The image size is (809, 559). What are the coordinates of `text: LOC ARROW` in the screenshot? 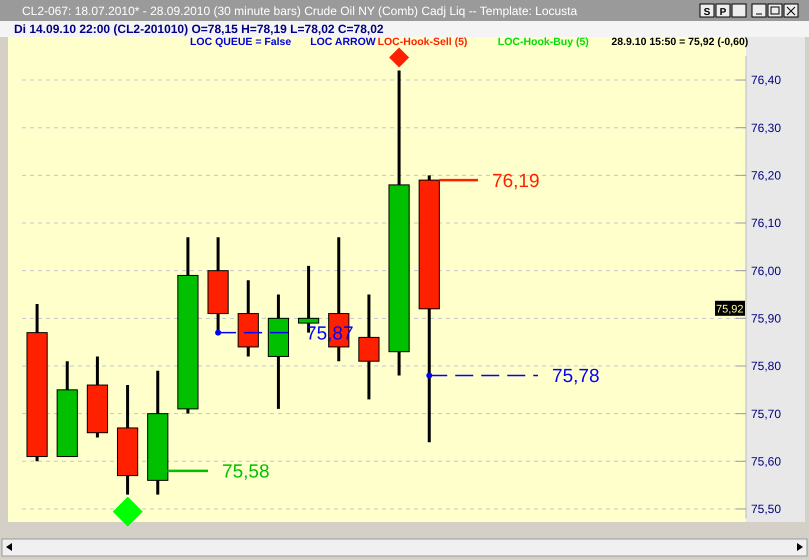 It's located at (343, 42).